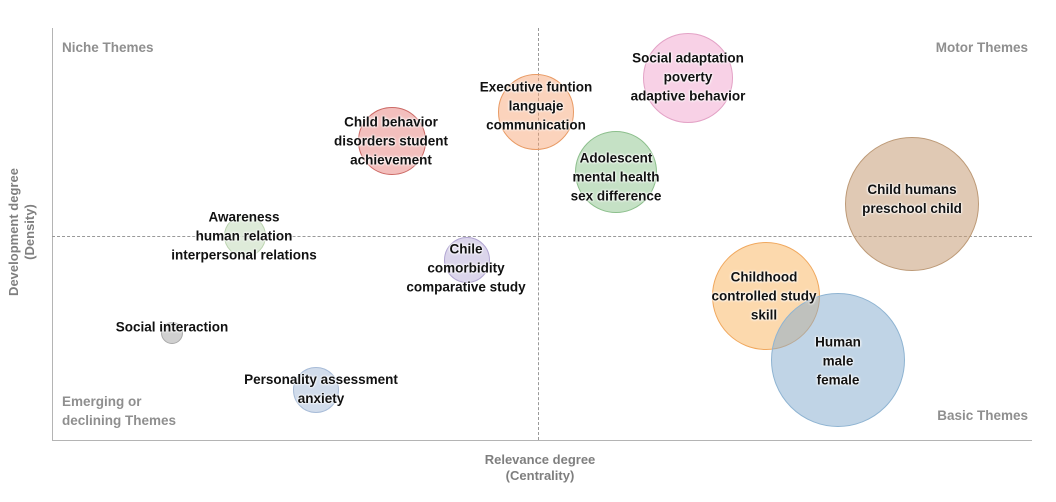 The width and height of the screenshot is (1056, 502). Describe the element at coordinates (536, 87) in the screenshot. I see `bubble-label-line: Executive funtion` at that location.